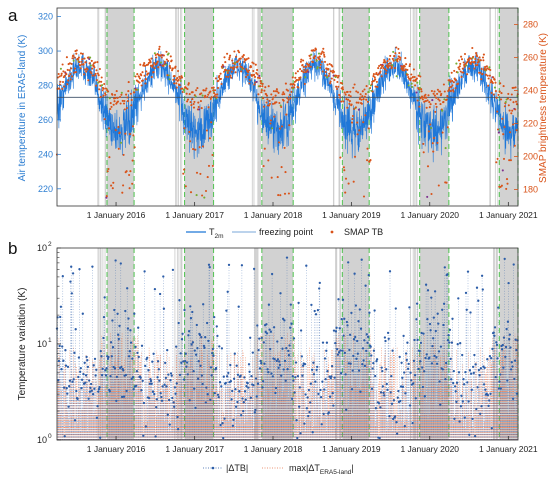 The image size is (550, 483). Describe the element at coordinates (278, 469) in the screenshot. I see `panel-b-legend: |ΔTB| max|ΔTERA5-land|` at that location.